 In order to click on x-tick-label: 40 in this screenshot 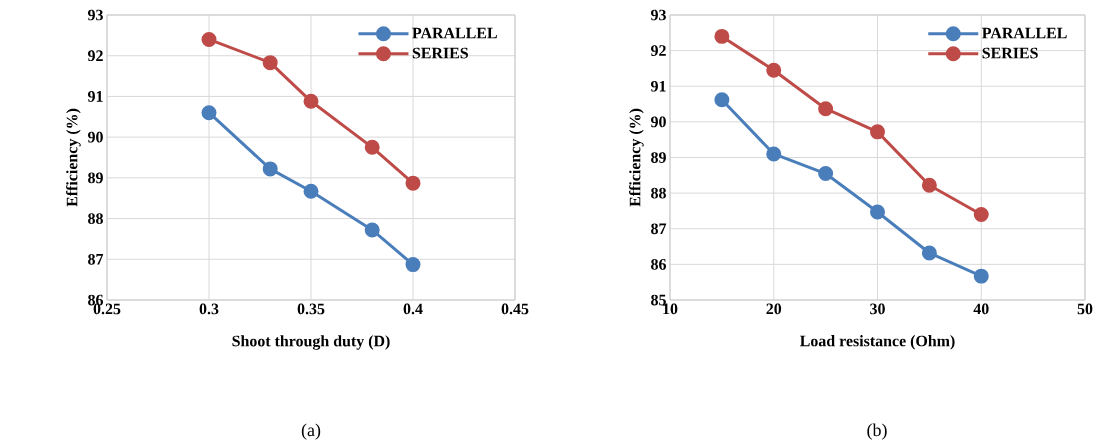, I will do `click(981, 309)`.